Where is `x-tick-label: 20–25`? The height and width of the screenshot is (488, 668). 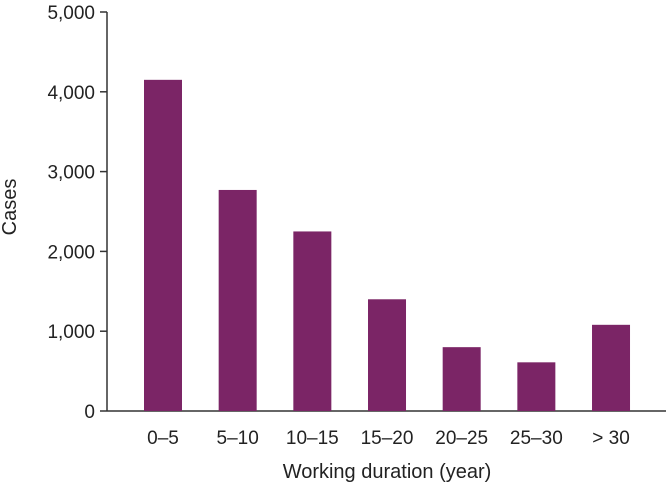
x-tick-label: 20–25 is located at coordinates (461, 438).